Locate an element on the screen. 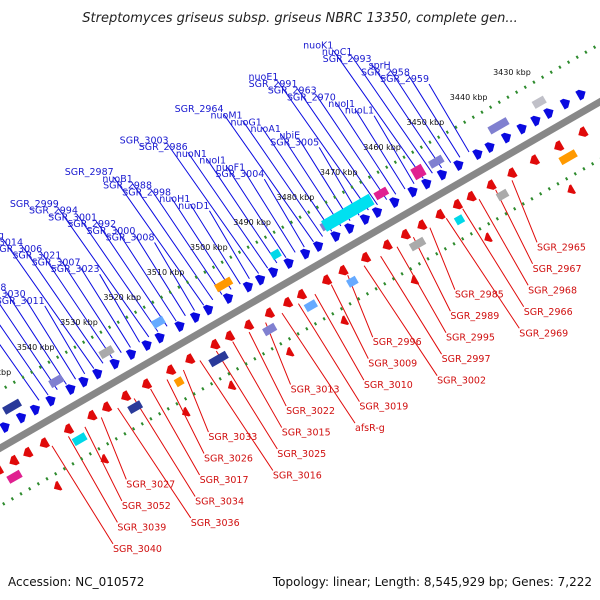  reverse-gene-label: SGR_2968 is located at coordinates (552, 290).